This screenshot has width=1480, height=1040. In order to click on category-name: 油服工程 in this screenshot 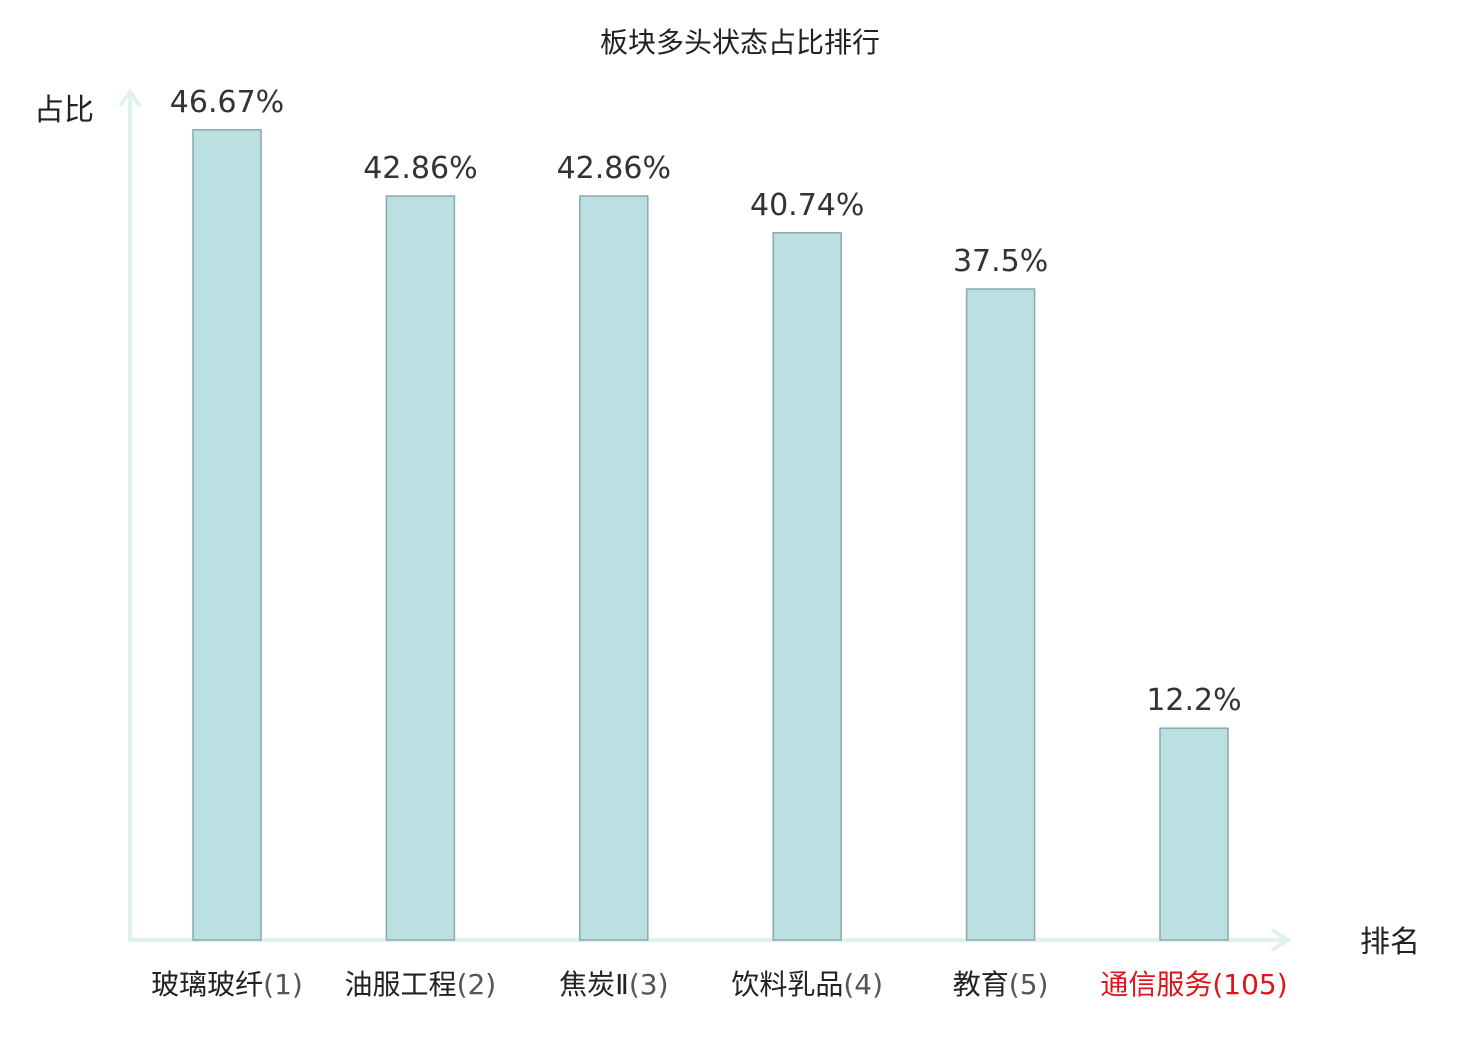, I will do `click(401, 984)`.